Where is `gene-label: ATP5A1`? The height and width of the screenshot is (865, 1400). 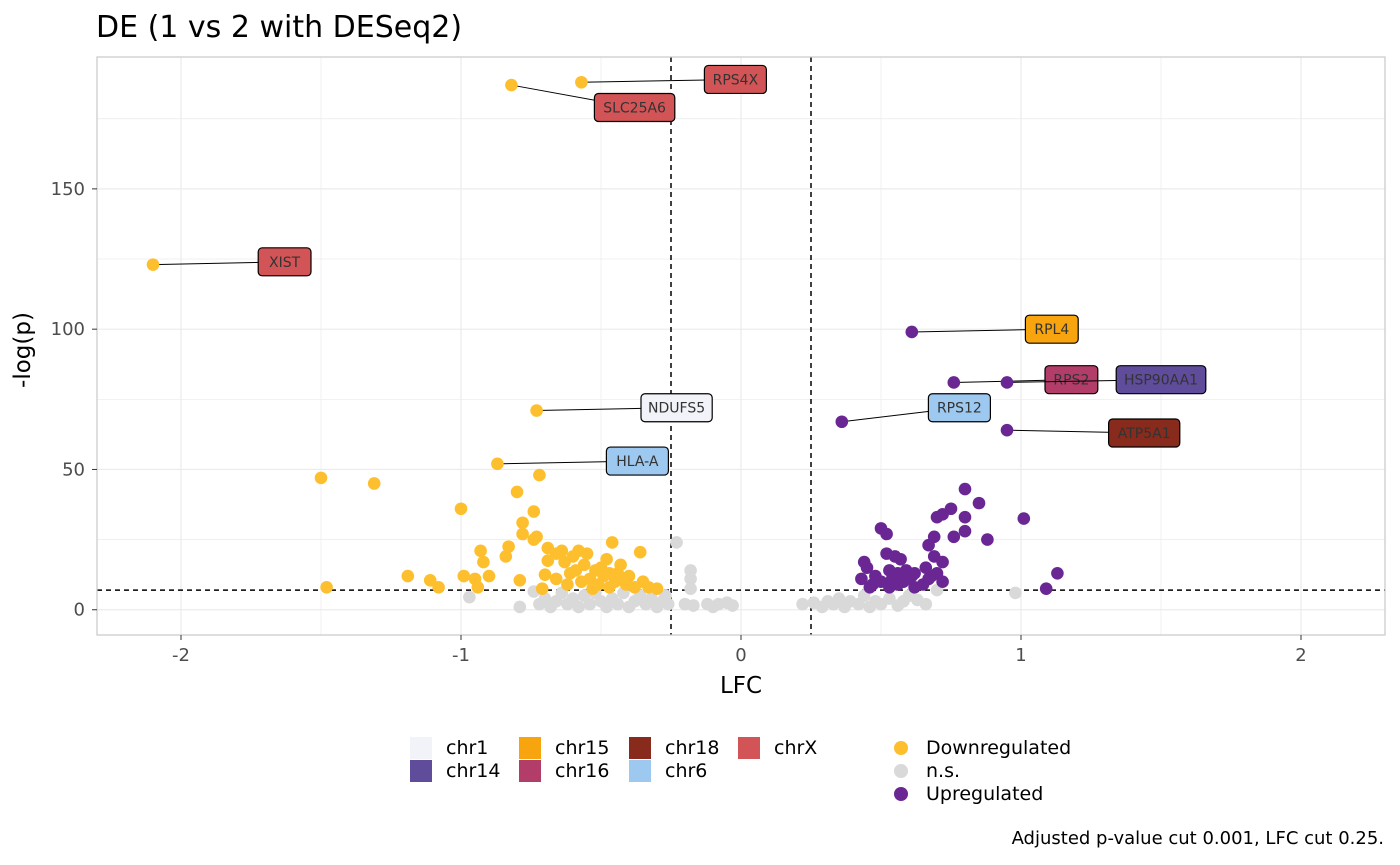
gene-label: ATP5A1 is located at coordinates (1144, 434).